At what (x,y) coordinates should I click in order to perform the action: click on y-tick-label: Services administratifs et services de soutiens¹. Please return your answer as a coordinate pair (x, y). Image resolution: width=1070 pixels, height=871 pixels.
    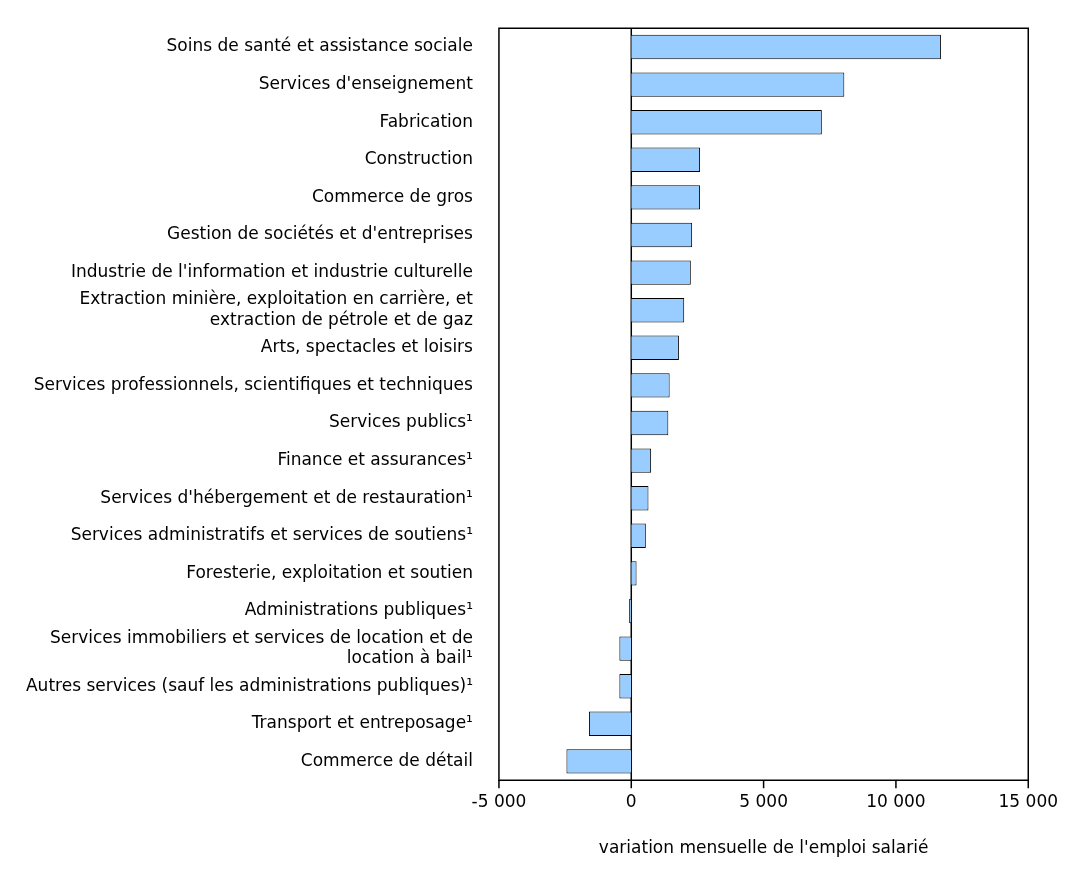
    Looking at the image, I should click on (271, 534).